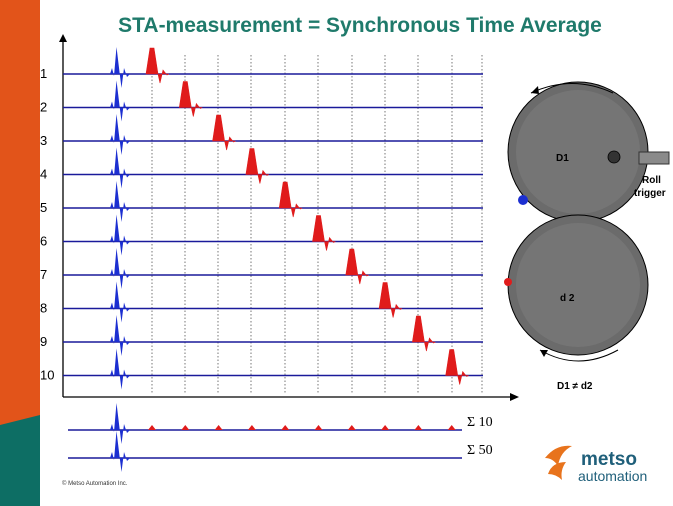  Describe the element at coordinates (654, 158) in the screenshot. I see `roll-trigger-sensor` at that location.